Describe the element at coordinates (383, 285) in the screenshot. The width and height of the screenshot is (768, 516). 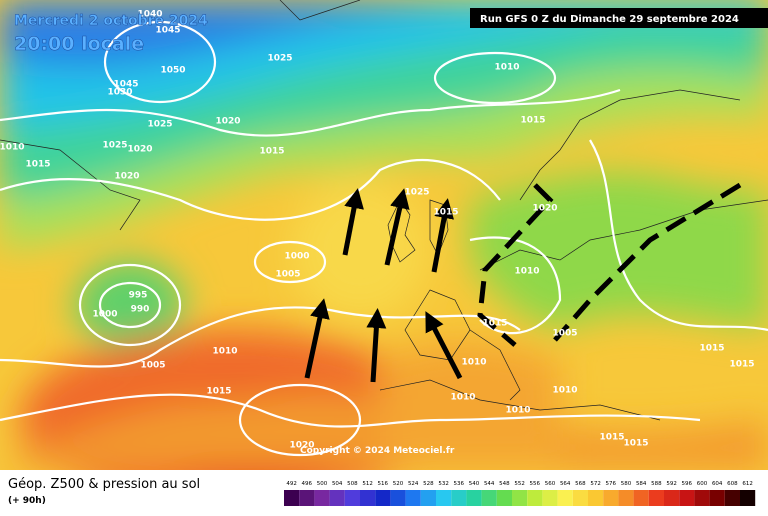
I see `flow-arrows` at that location.